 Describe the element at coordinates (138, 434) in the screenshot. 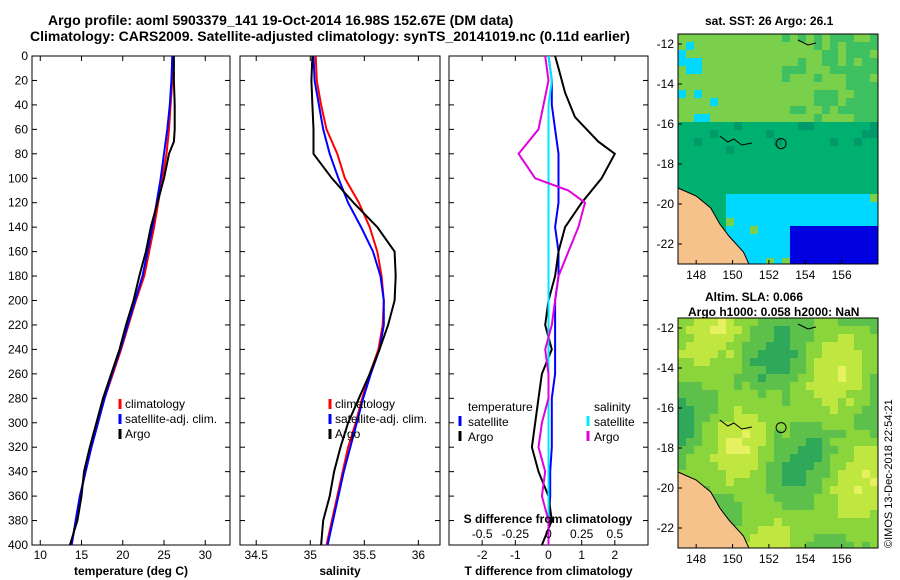

I see `legend-label: Argo` at that location.